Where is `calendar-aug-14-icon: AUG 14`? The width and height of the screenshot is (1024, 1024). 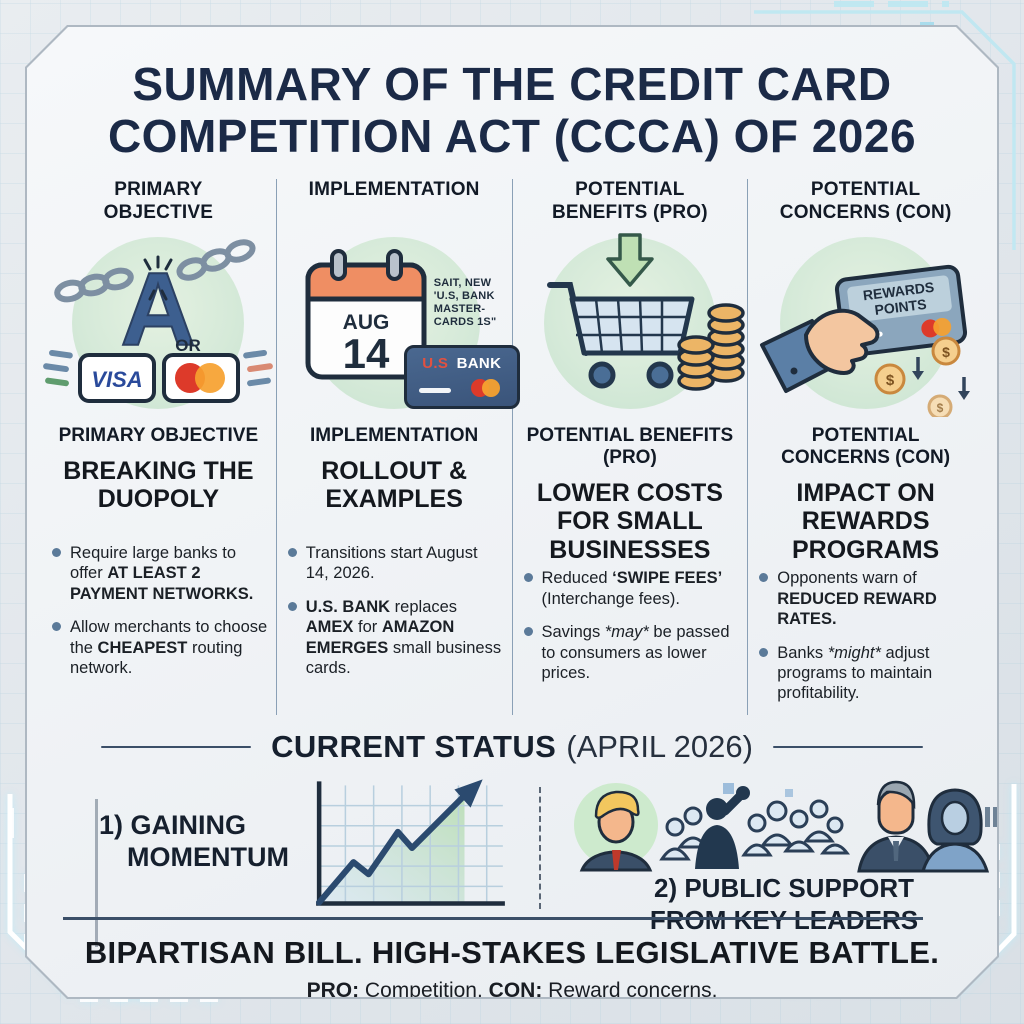
calendar-aug-14-icon: AUG 14 is located at coordinates (394, 323).